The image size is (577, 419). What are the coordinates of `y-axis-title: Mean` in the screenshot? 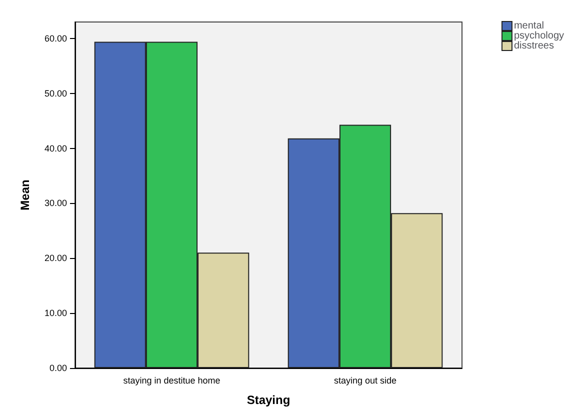 It's located at (25, 195).